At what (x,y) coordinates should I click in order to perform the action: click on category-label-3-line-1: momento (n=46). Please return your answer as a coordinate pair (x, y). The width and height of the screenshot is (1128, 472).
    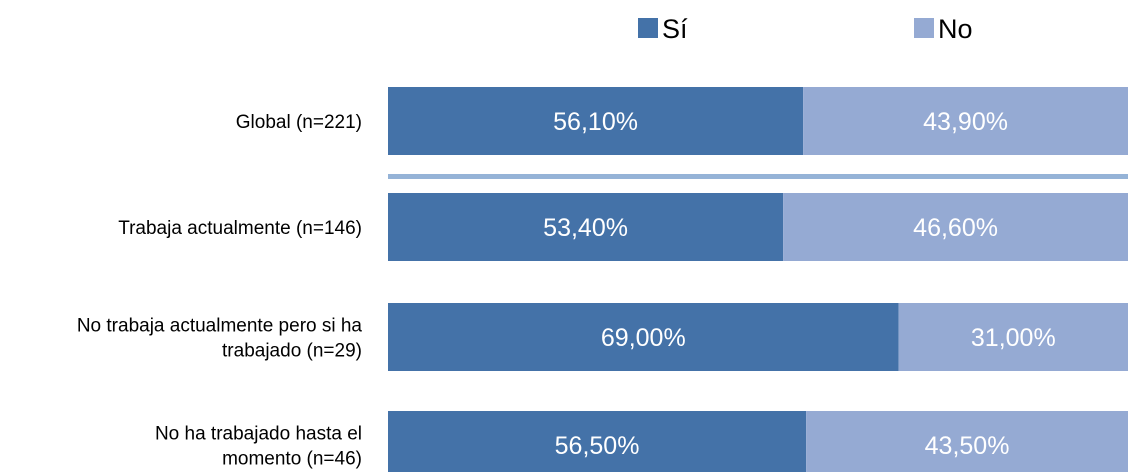
    Looking at the image, I should click on (292, 459).